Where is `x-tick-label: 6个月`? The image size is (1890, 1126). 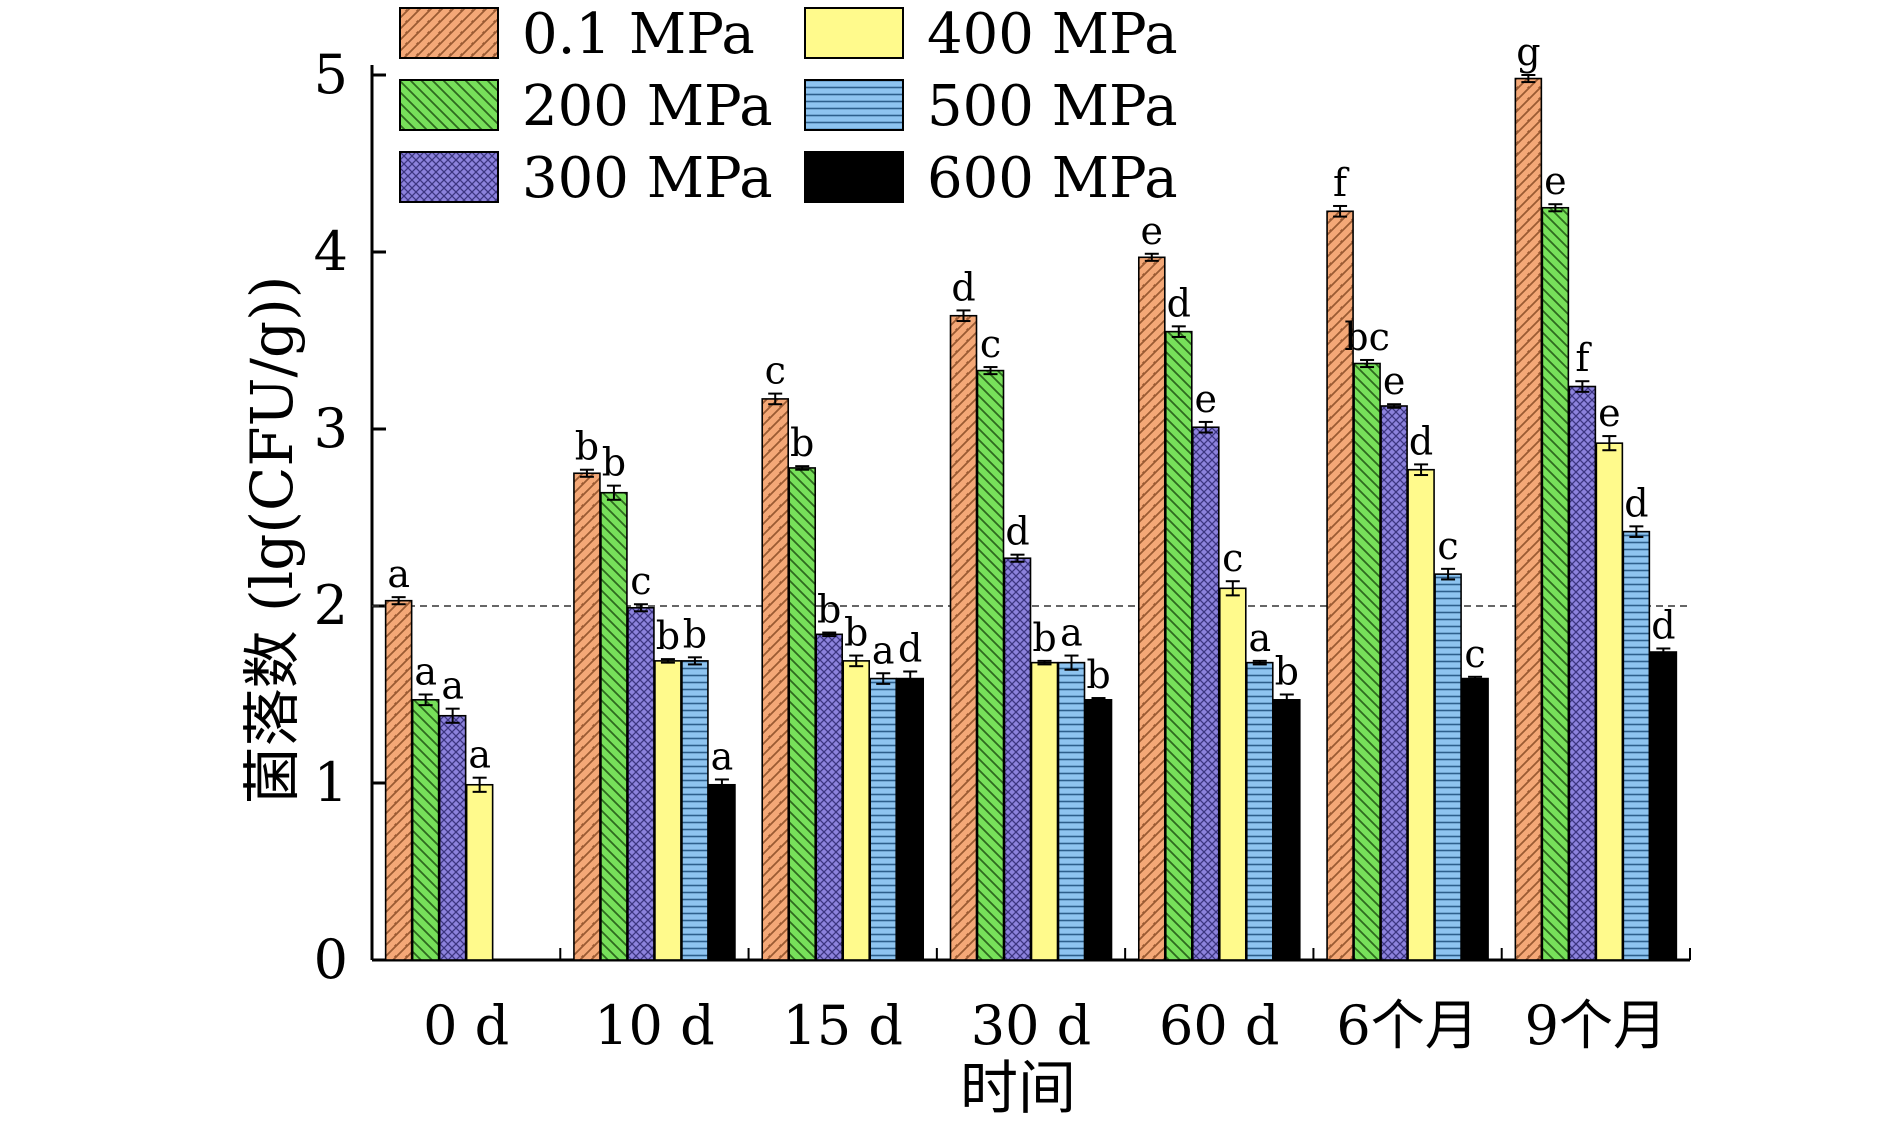 x-tick-label: 6个月 is located at coordinates (1407, 1025).